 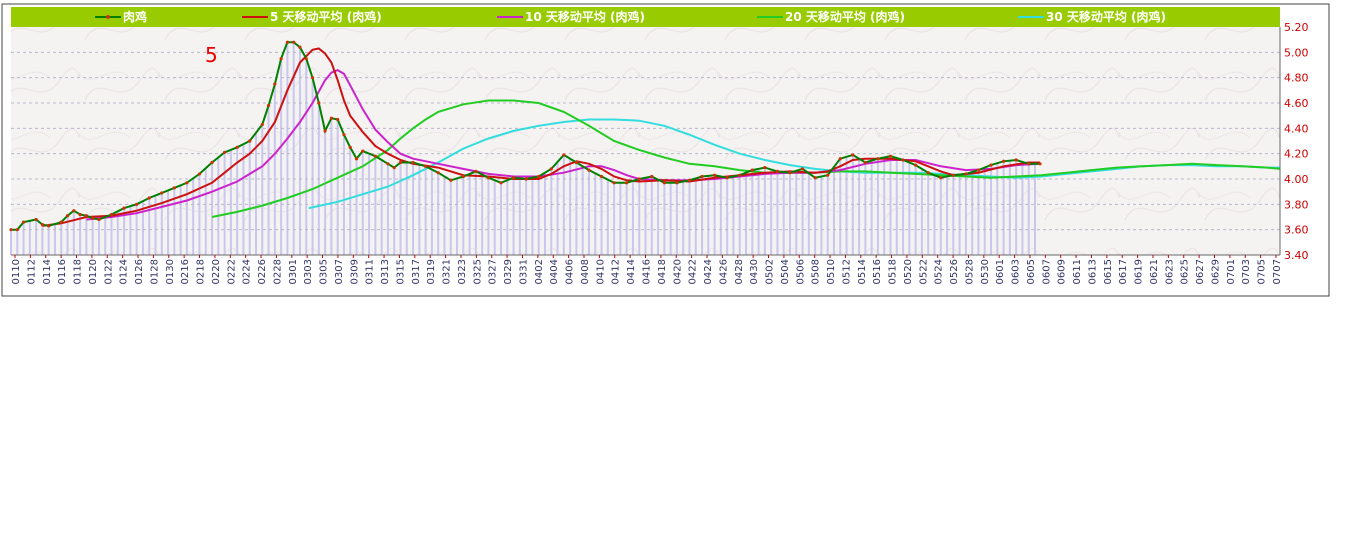 What do you see at coordinates (908, 271) in the screenshot?
I see `x-tick-label: 0520` at bounding box center [908, 271].